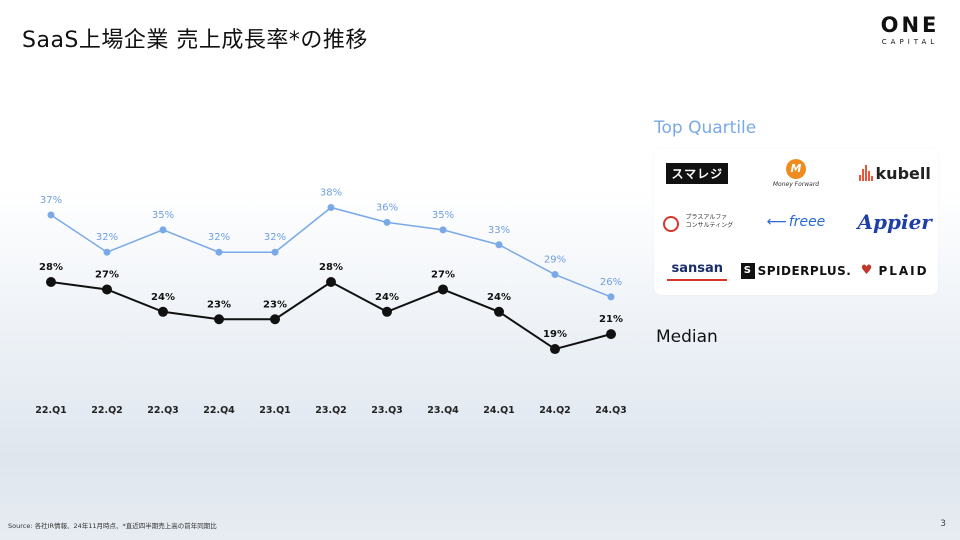  Describe the element at coordinates (555, 275) in the screenshot. I see `top-quartile-point-24.Q2` at that location.